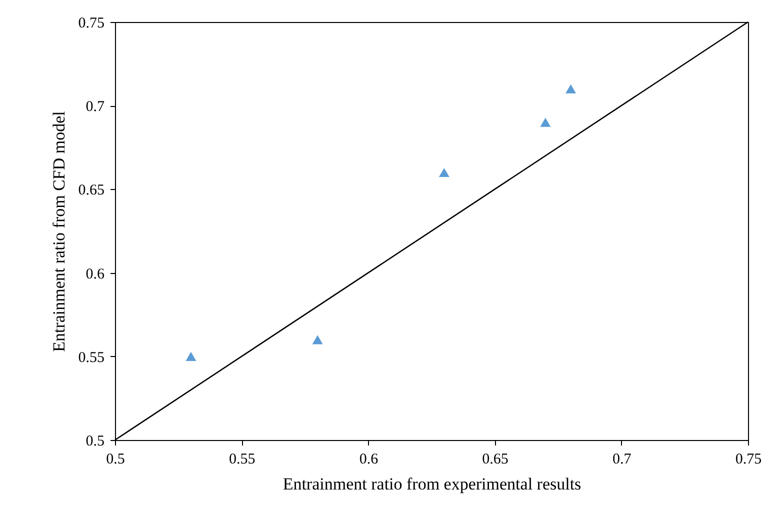 This screenshot has width=772, height=520. What do you see at coordinates (91, 358) in the screenshot?
I see `y-tick-label: 0.55` at bounding box center [91, 358].